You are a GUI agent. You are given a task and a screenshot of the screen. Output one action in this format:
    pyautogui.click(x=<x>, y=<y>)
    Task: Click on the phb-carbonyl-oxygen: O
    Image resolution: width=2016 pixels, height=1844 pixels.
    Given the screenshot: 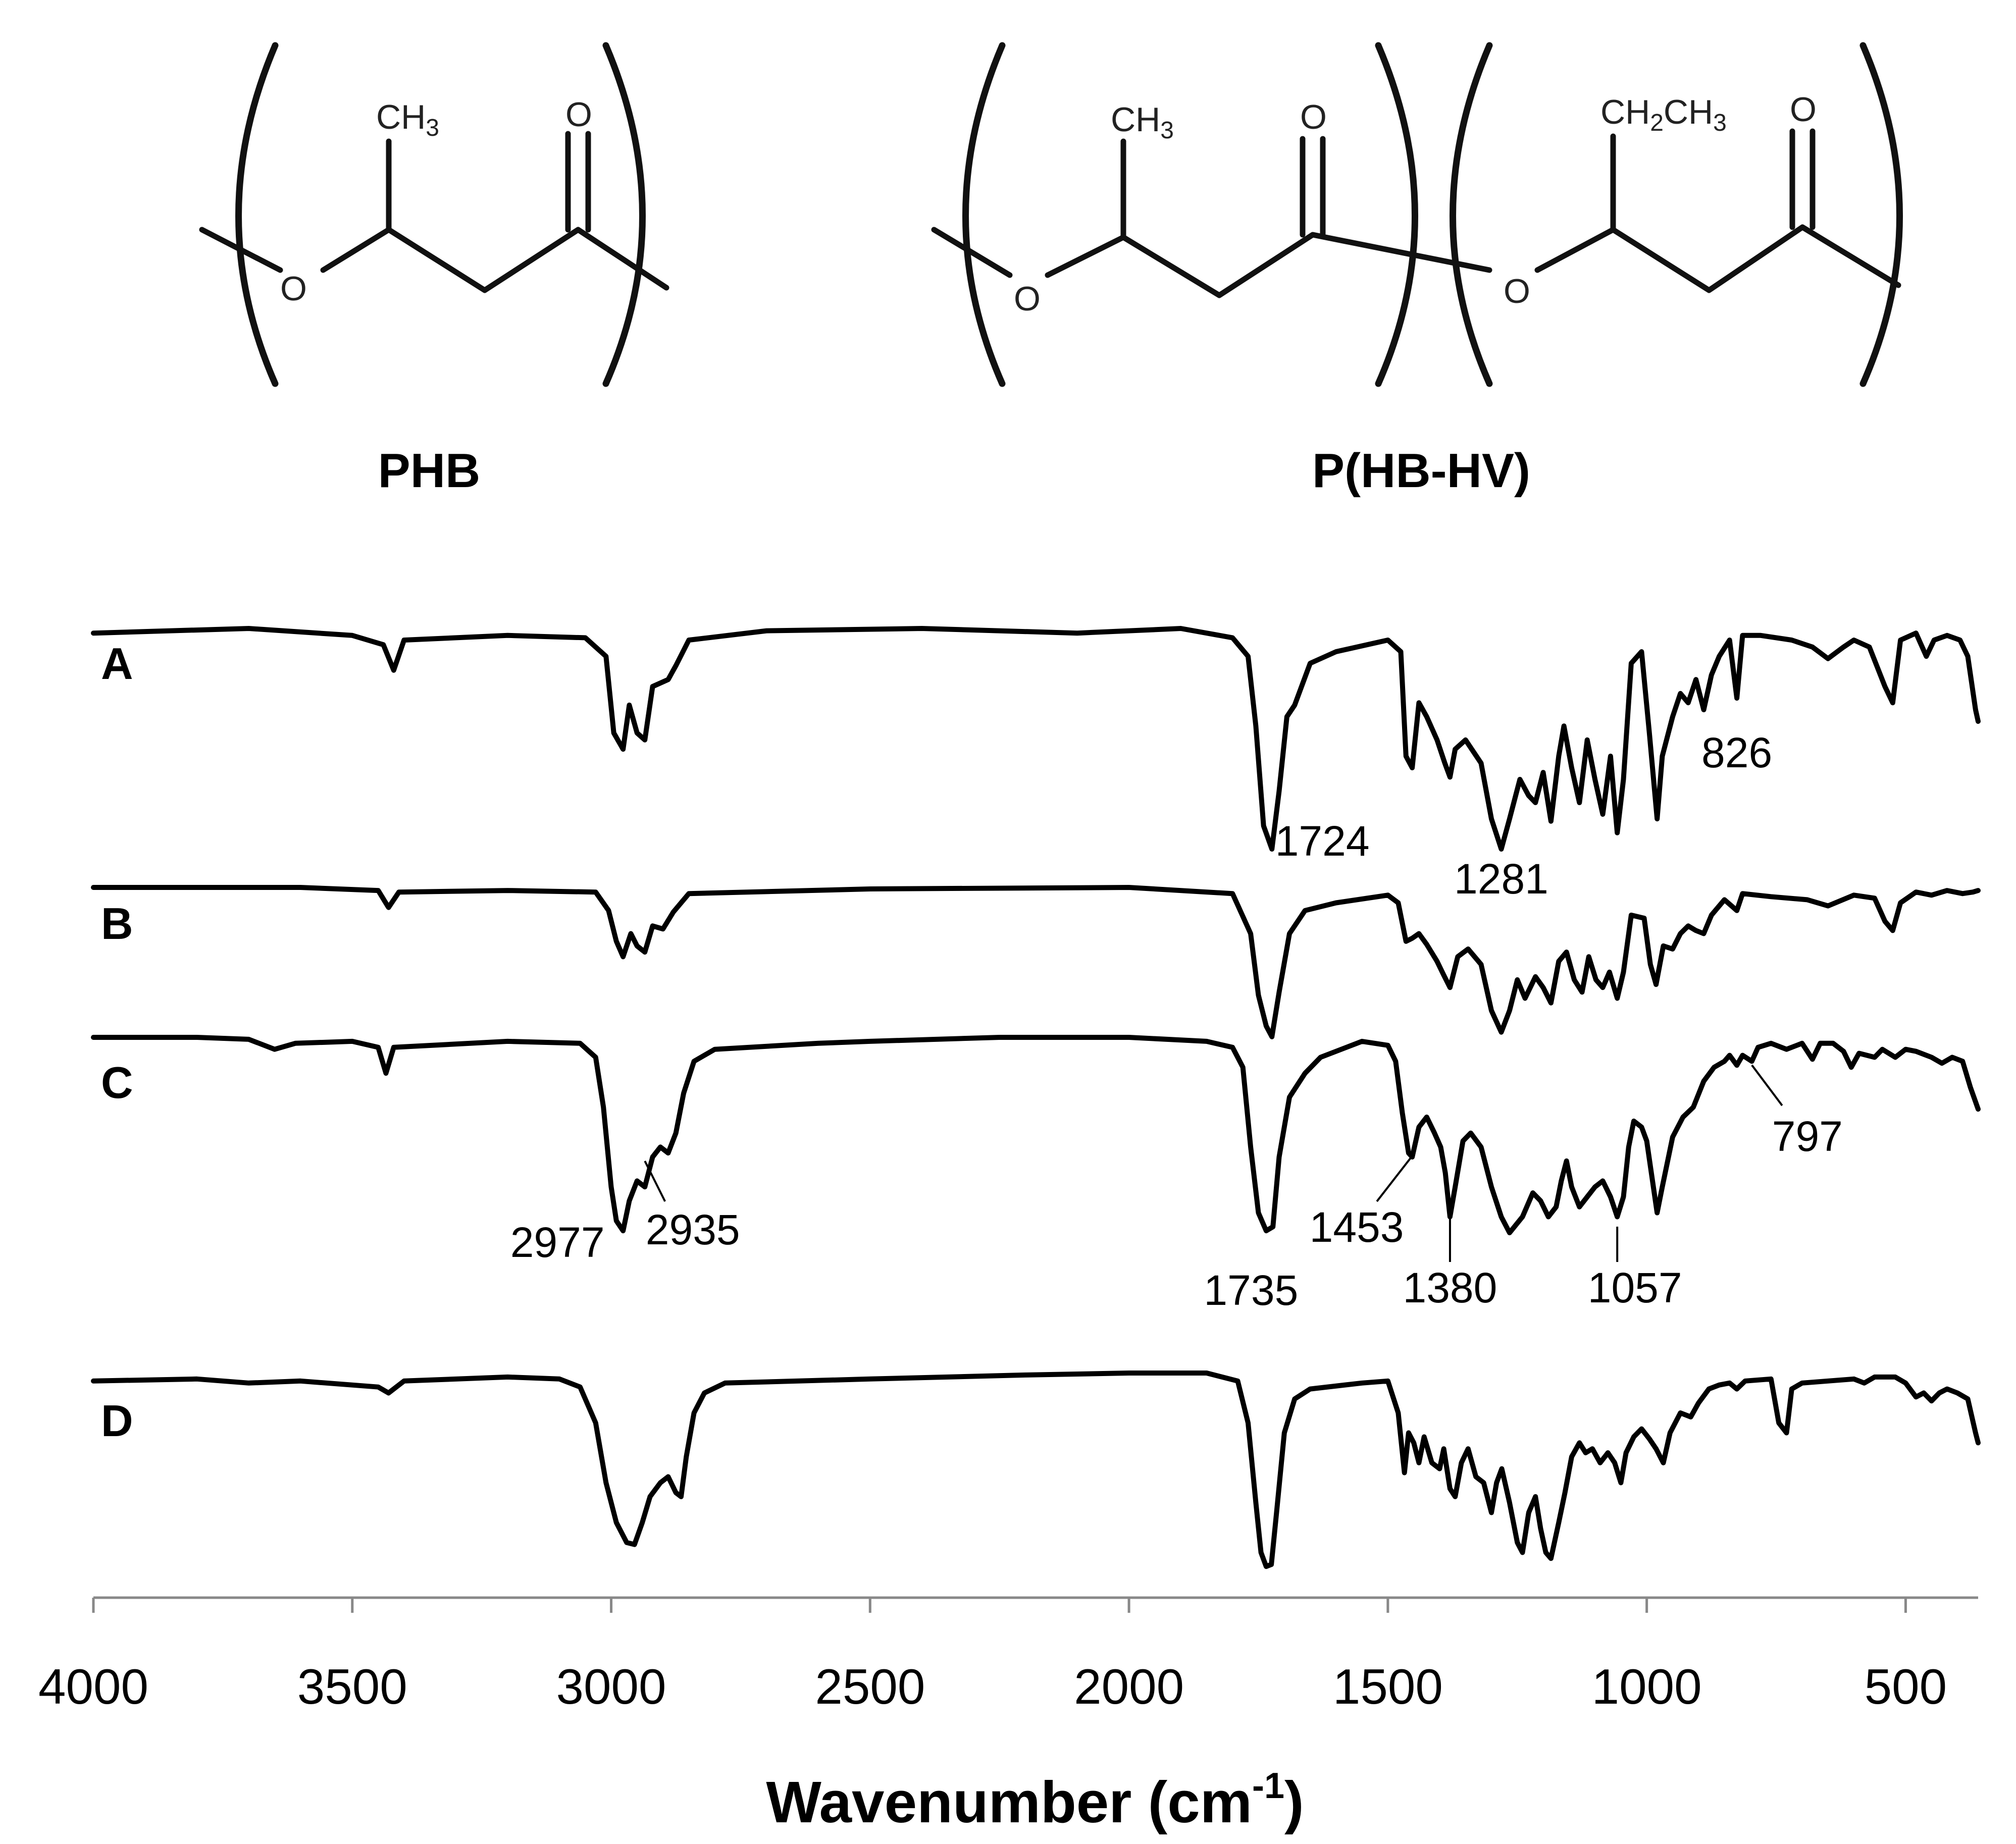 What is the action you would take?
    pyautogui.click(x=579, y=114)
    